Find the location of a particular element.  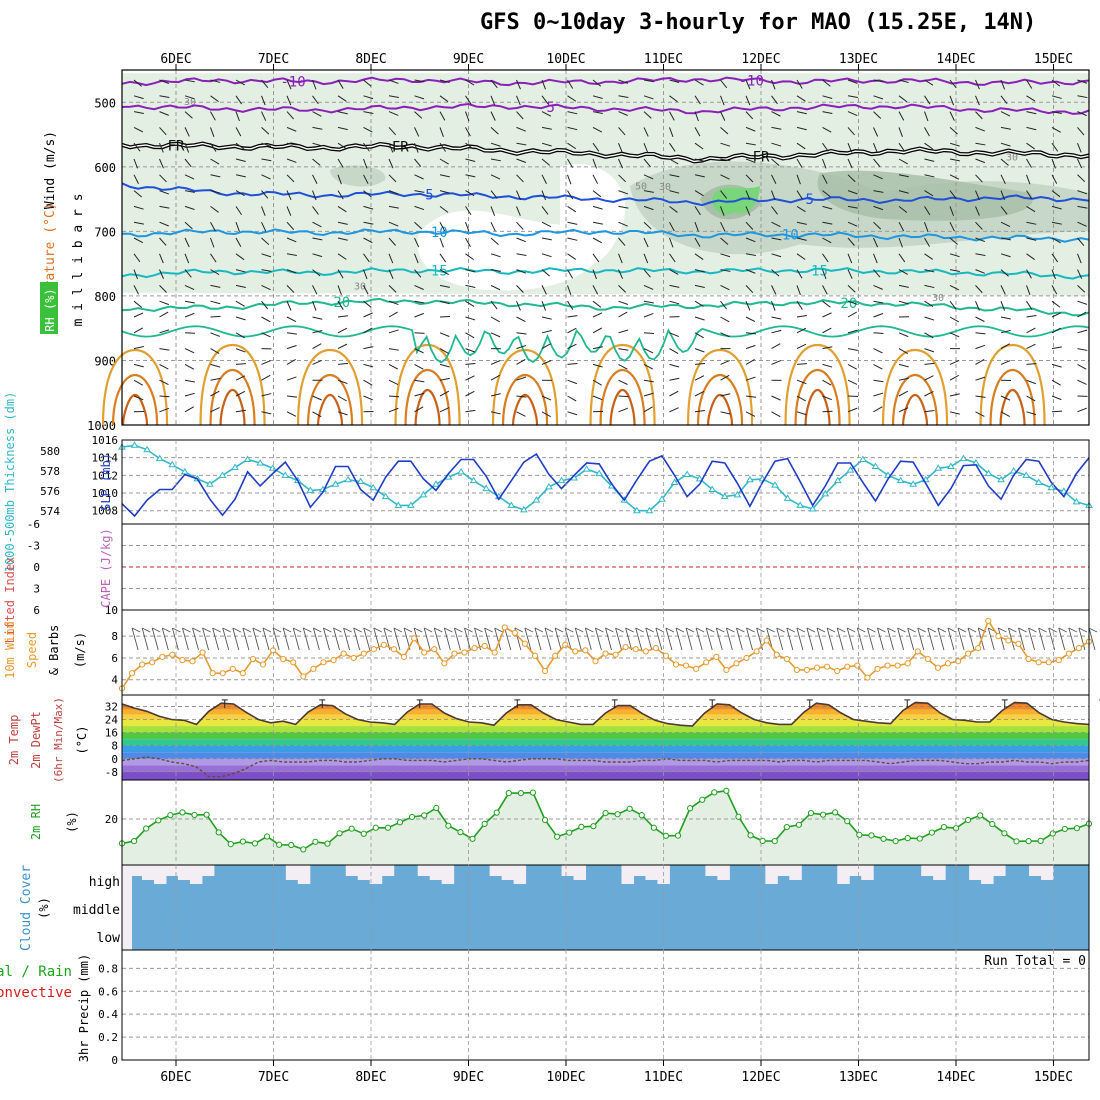

wind-tick-label: 4 is located at coordinates (114, 680).